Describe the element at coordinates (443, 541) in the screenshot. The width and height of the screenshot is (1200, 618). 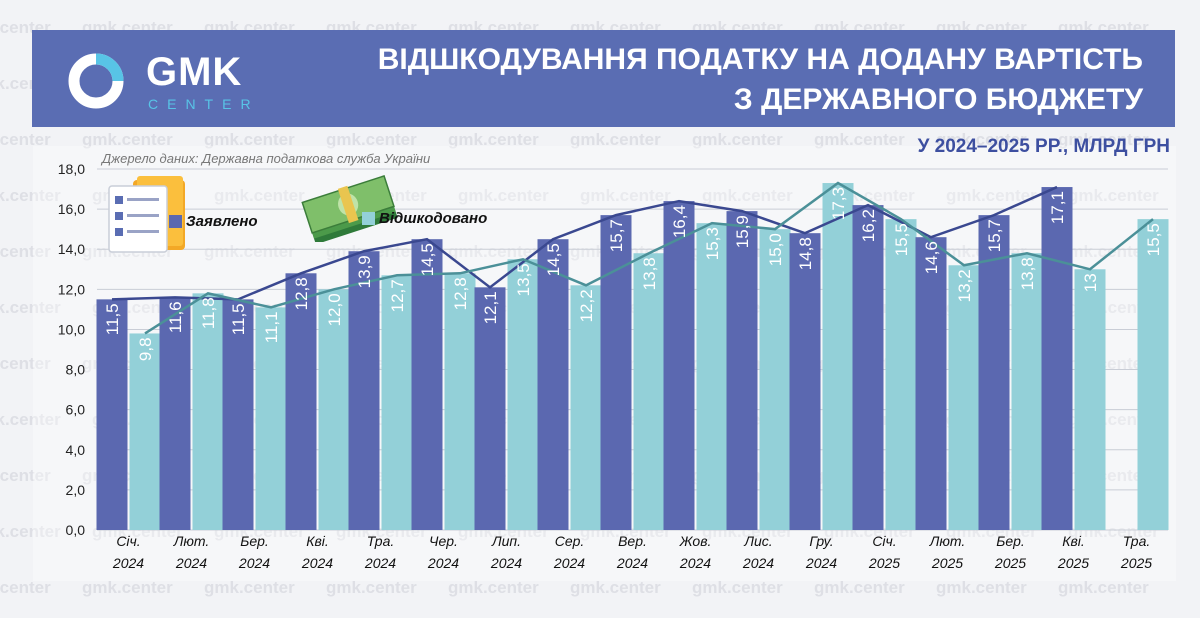
I see `x-tick-month: Чер.` at that location.